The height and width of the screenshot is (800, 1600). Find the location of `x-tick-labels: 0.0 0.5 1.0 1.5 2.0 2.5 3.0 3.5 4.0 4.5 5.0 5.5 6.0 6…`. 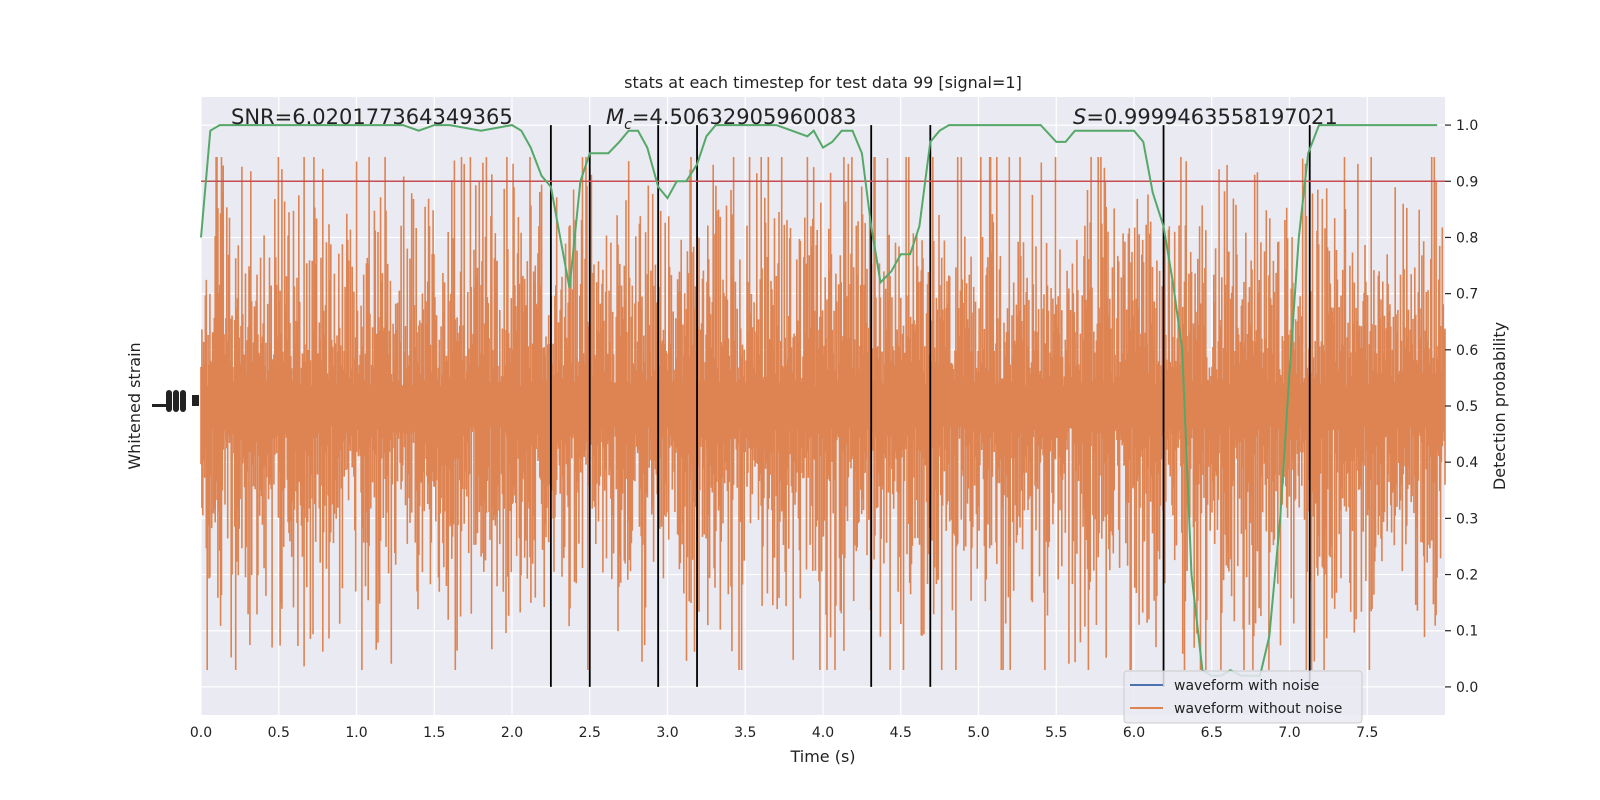

x-tick-labels: 0.0 0.5 1.0 1.5 2.0 2.5 3.0 3.5 4.0 4.5 5.0 5.5 6.0 6… is located at coordinates (784, 733).